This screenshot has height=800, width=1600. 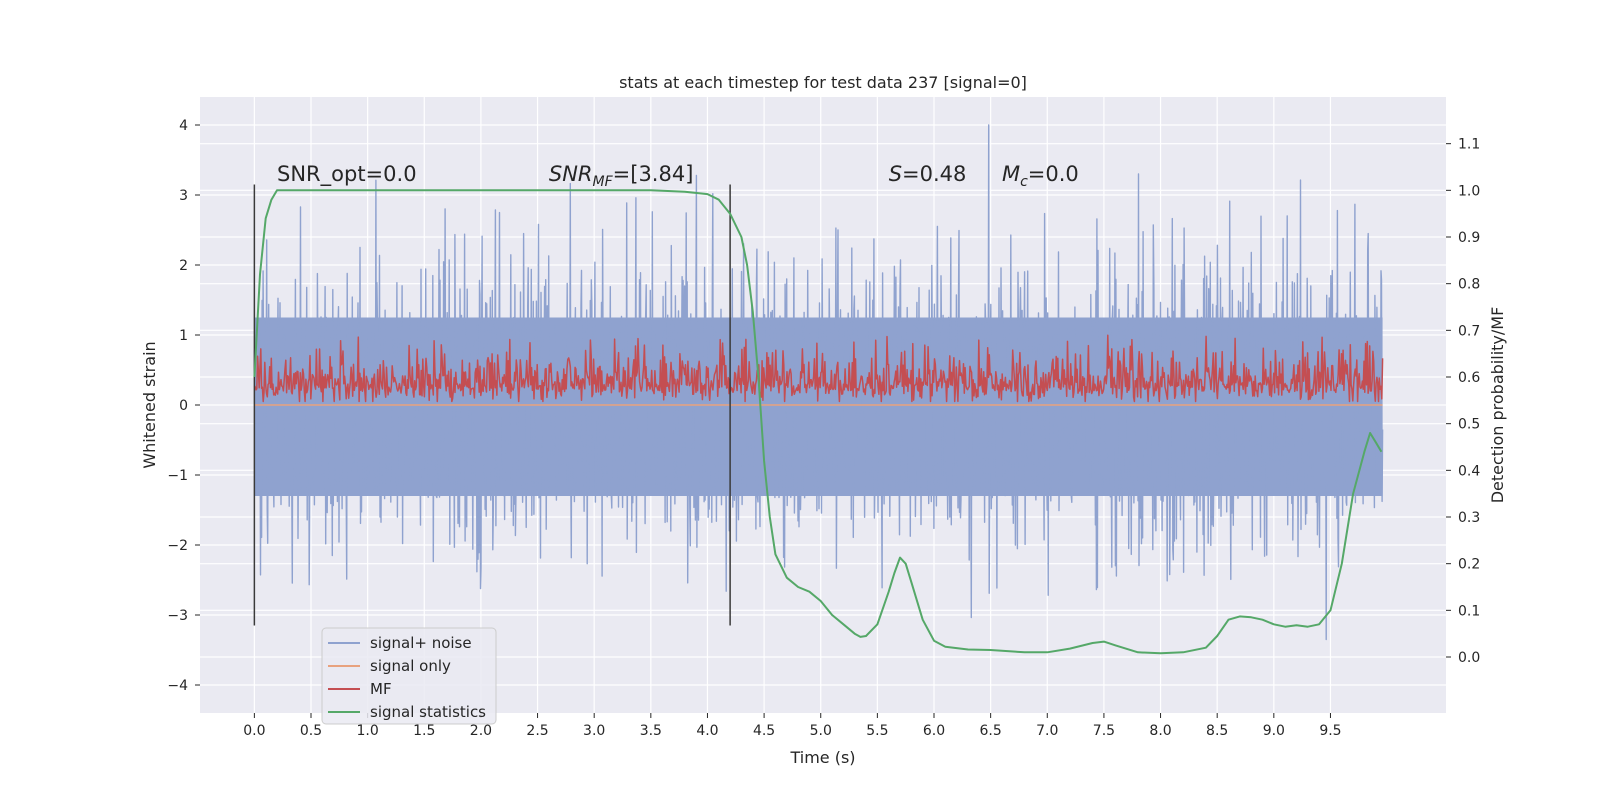 What do you see at coordinates (1469, 471) in the screenshot?
I see `y2-tick-label: 0.4` at bounding box center [1469, 471].